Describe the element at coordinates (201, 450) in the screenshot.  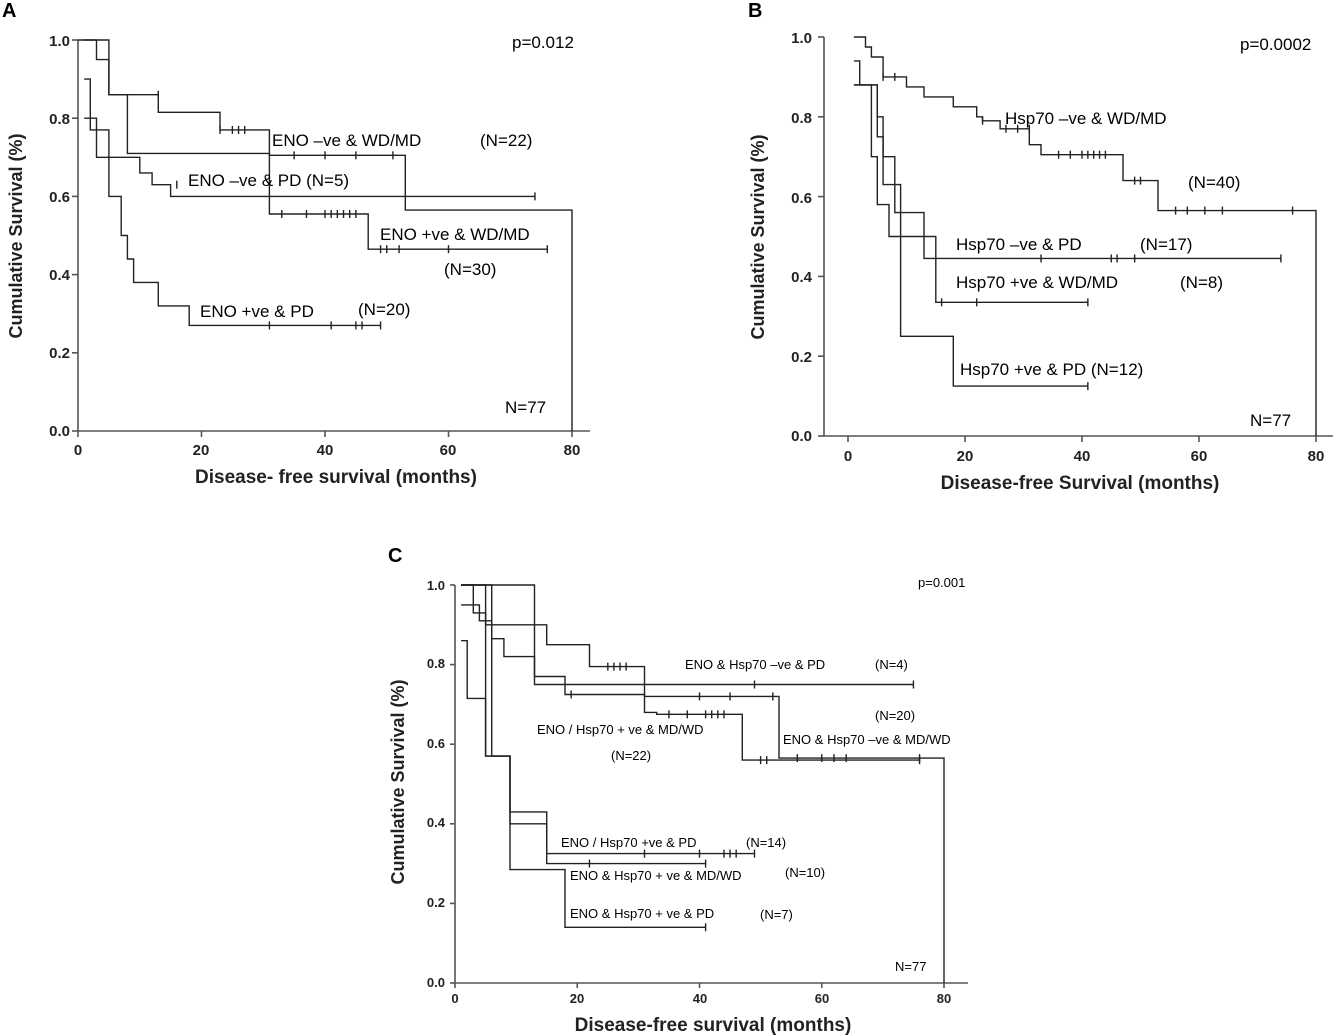
I see `a-xtick-label: 20` at that location.